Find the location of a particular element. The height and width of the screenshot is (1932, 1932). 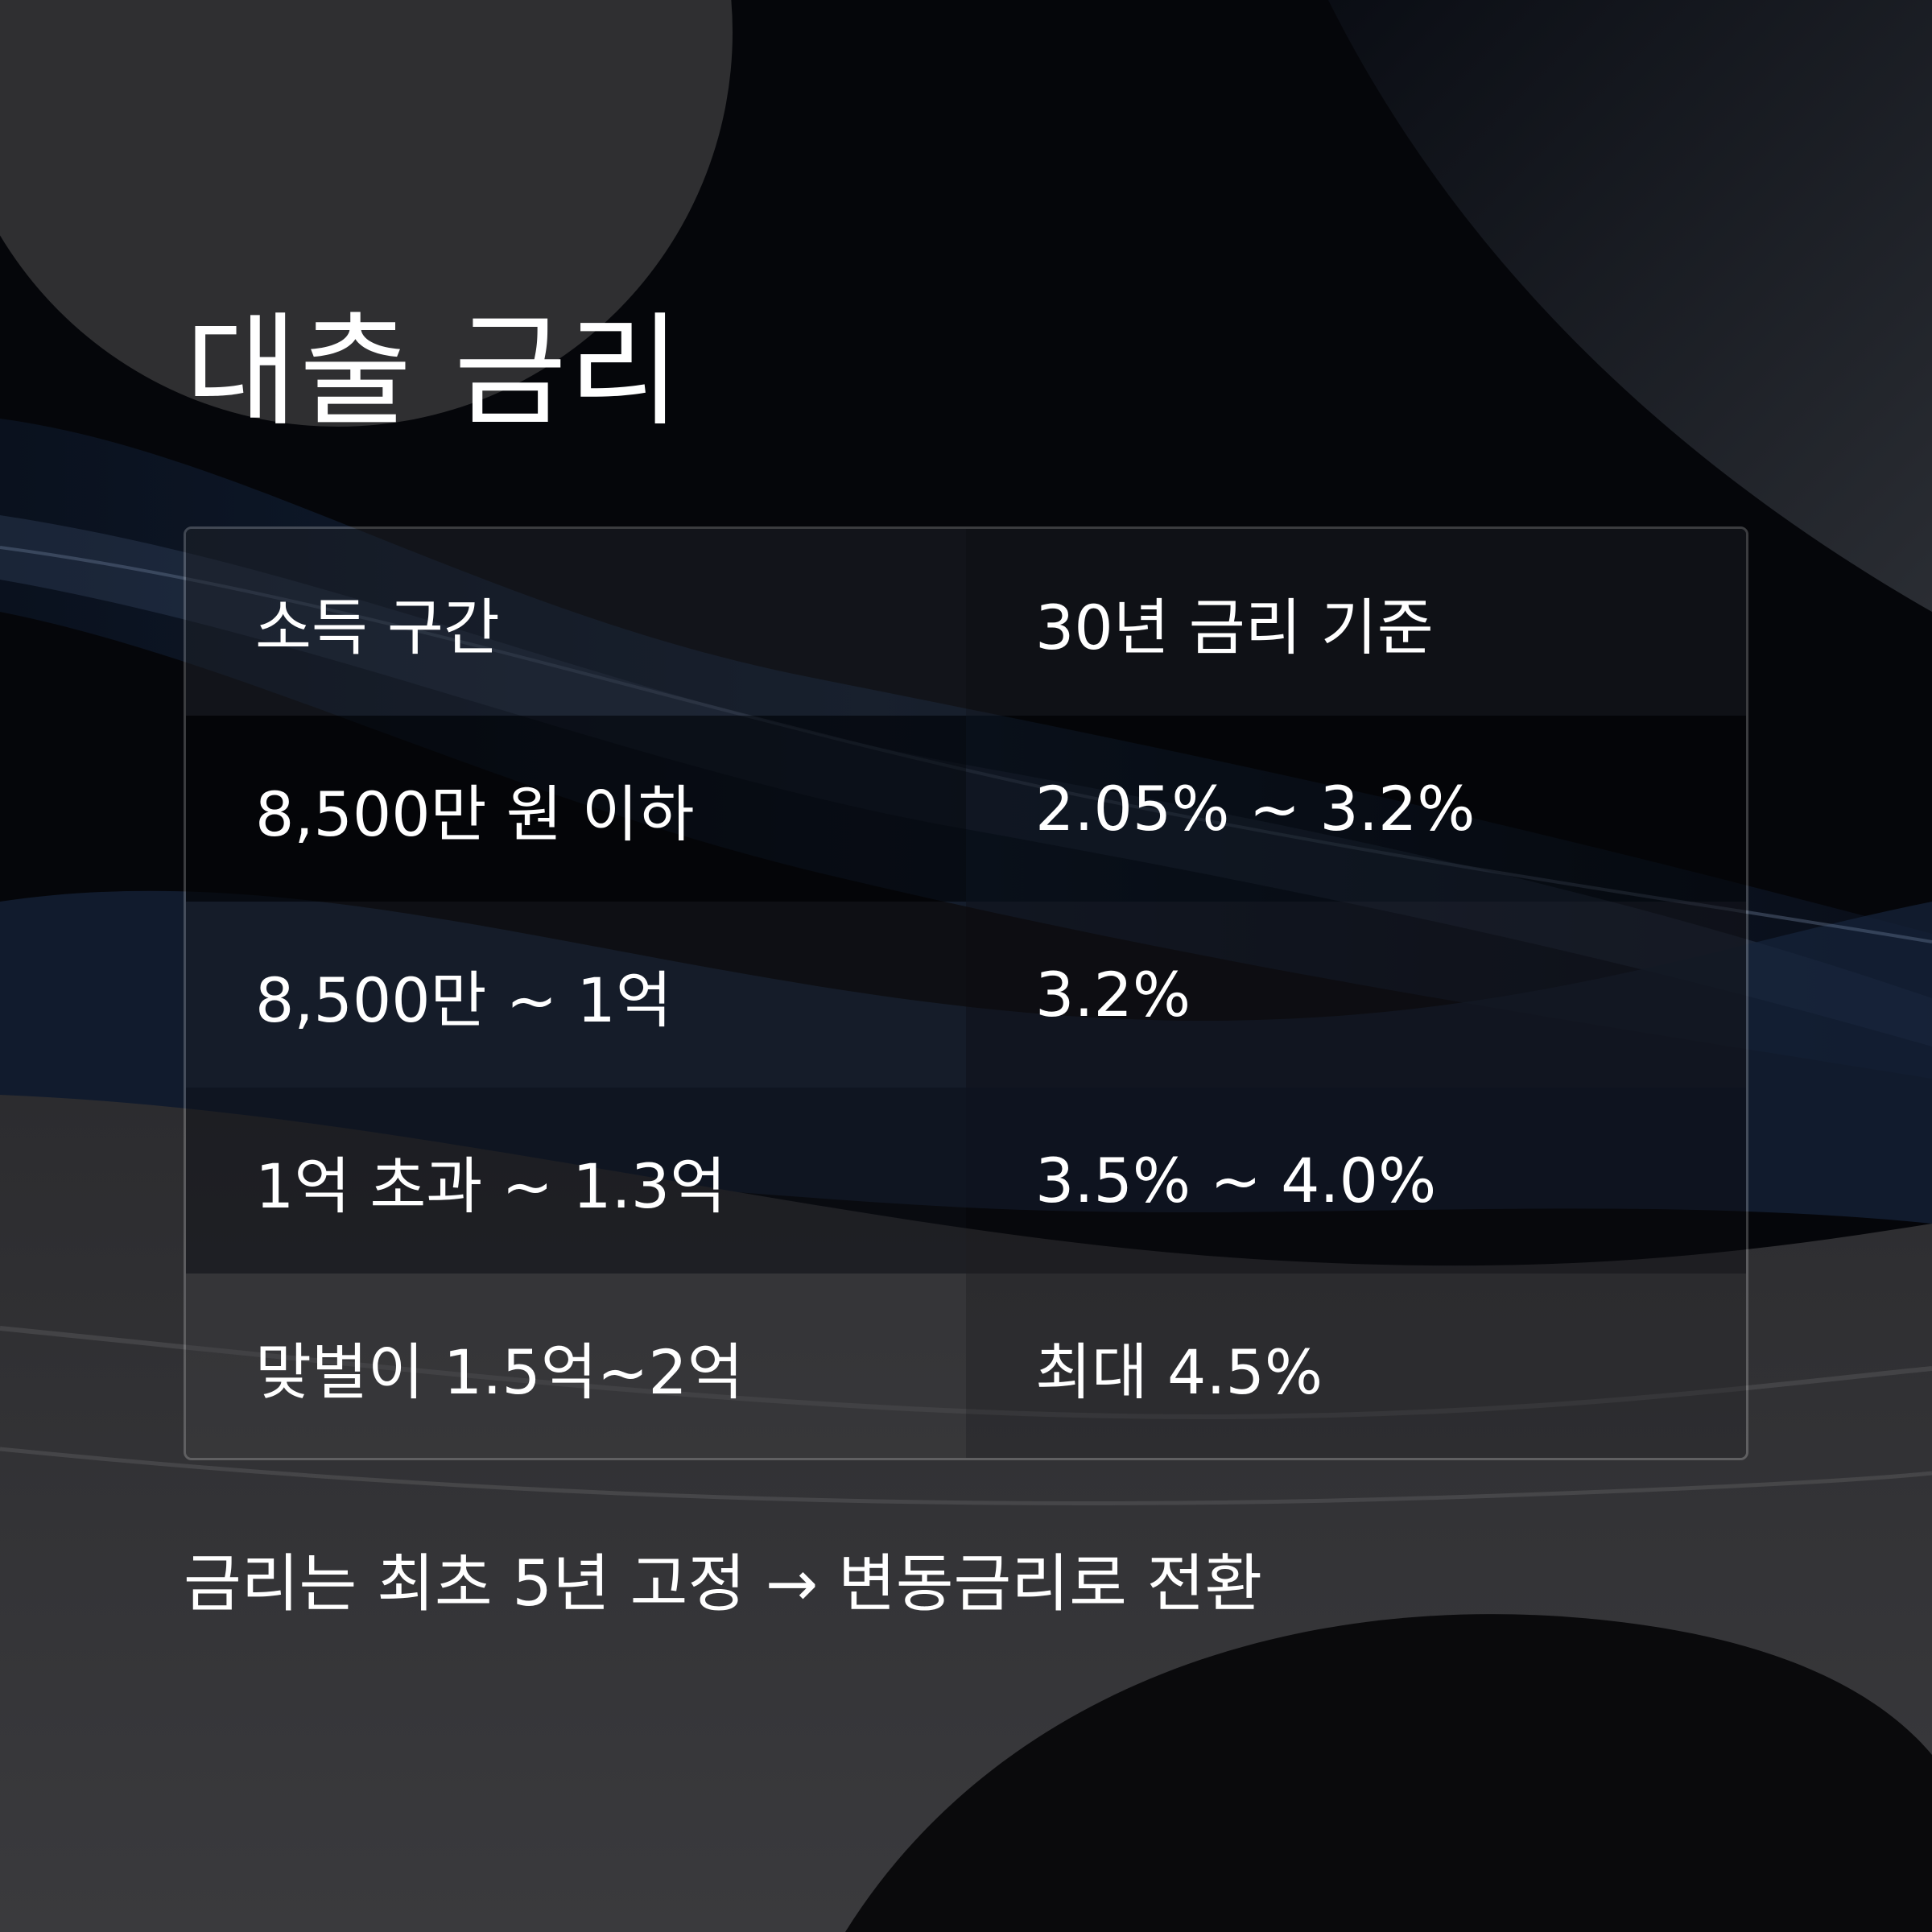

income-cell: 1억 초과 ~ 1.3억 is located at coordinates (576, 1181).